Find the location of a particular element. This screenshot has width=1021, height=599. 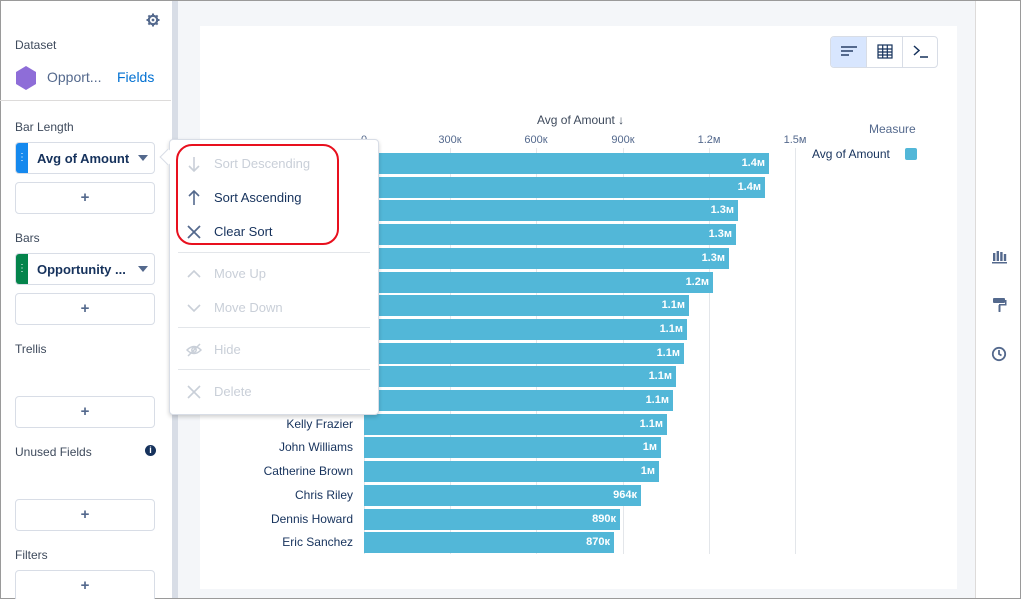

menu-item-hide: Hide is located at coordinates (274, 350).